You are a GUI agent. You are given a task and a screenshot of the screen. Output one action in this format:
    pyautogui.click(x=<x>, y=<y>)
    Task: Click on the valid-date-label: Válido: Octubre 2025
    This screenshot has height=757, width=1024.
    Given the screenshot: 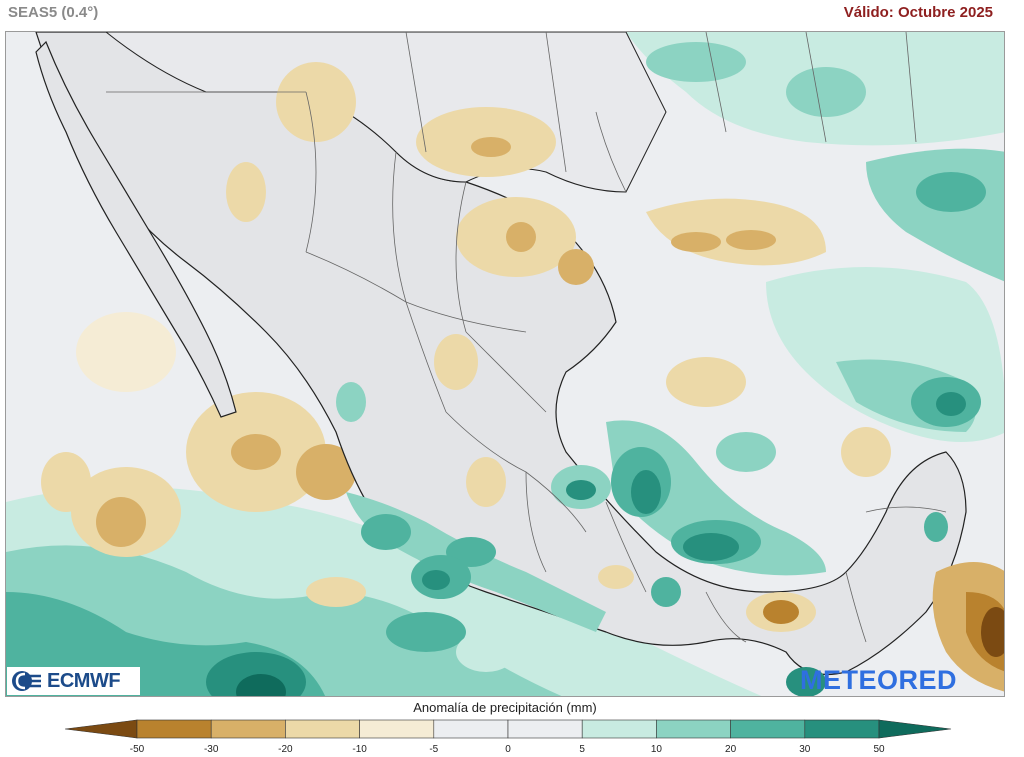 What is the action you would take?
    pyautogui.click(x=918, y=12)
    